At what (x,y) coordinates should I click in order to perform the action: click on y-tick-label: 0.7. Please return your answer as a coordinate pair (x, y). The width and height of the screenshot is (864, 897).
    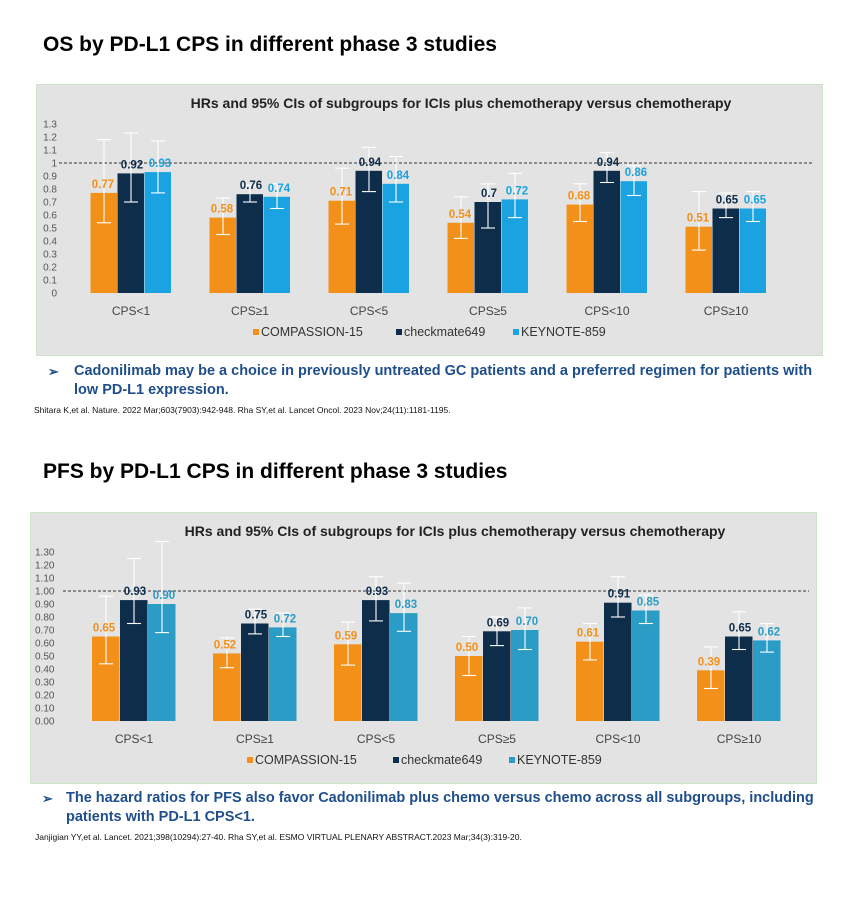
    Looking at the image, I should click on (50, 203).